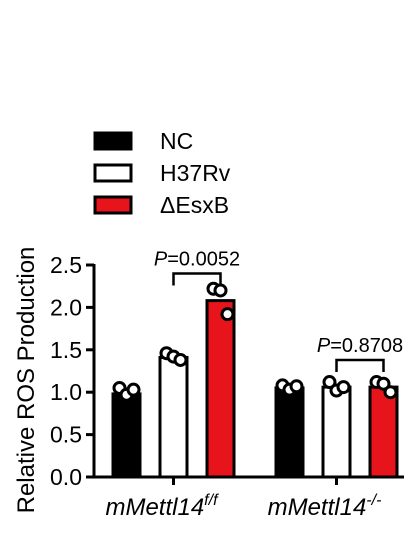 Image resolution: width=420 pixels, height=537 pixels. What do you see at coordinates (211, 500) in the screenshot?
I see `group-label-superscript: f/f` at bounding box center [211, 500].